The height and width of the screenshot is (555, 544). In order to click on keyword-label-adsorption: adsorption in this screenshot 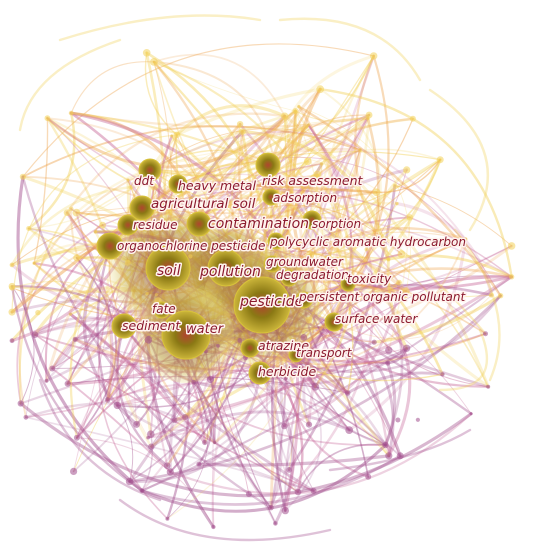, I will do `click(305, 198)`.